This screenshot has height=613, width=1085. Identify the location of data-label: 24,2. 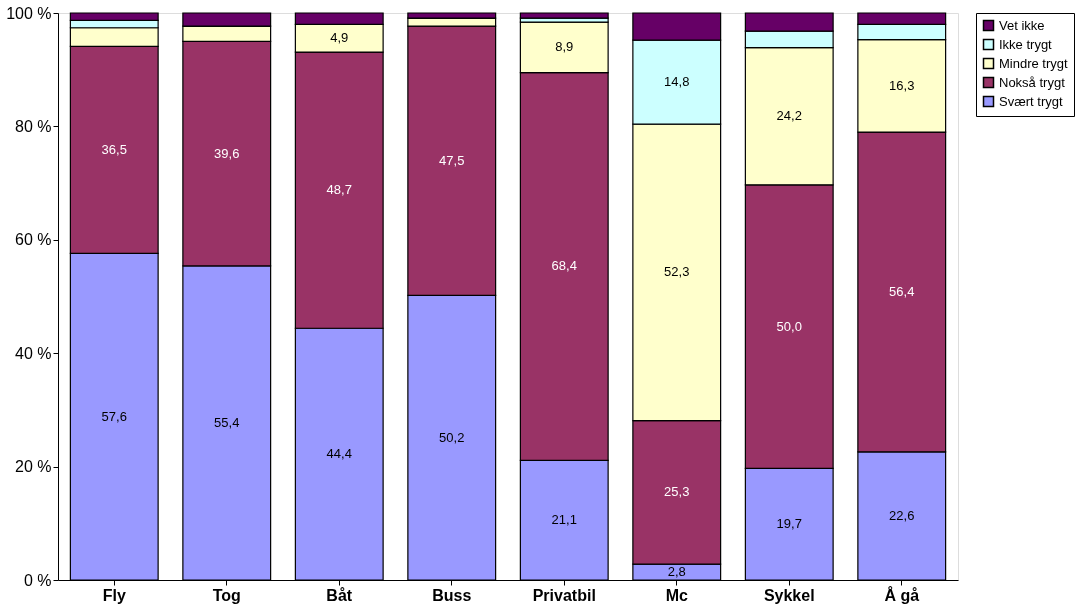
(789, 116).